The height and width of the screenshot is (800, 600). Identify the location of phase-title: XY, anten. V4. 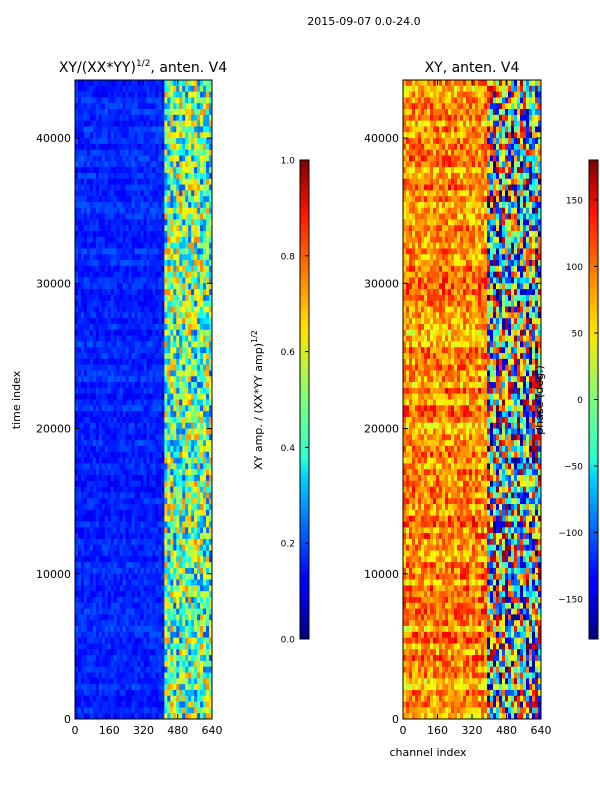
(472, 68).